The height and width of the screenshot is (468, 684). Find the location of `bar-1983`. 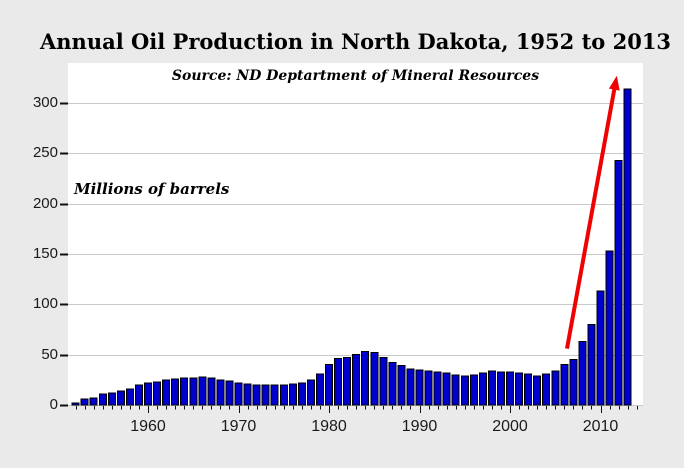

bar-1983 is located at coordinates (356, 380).